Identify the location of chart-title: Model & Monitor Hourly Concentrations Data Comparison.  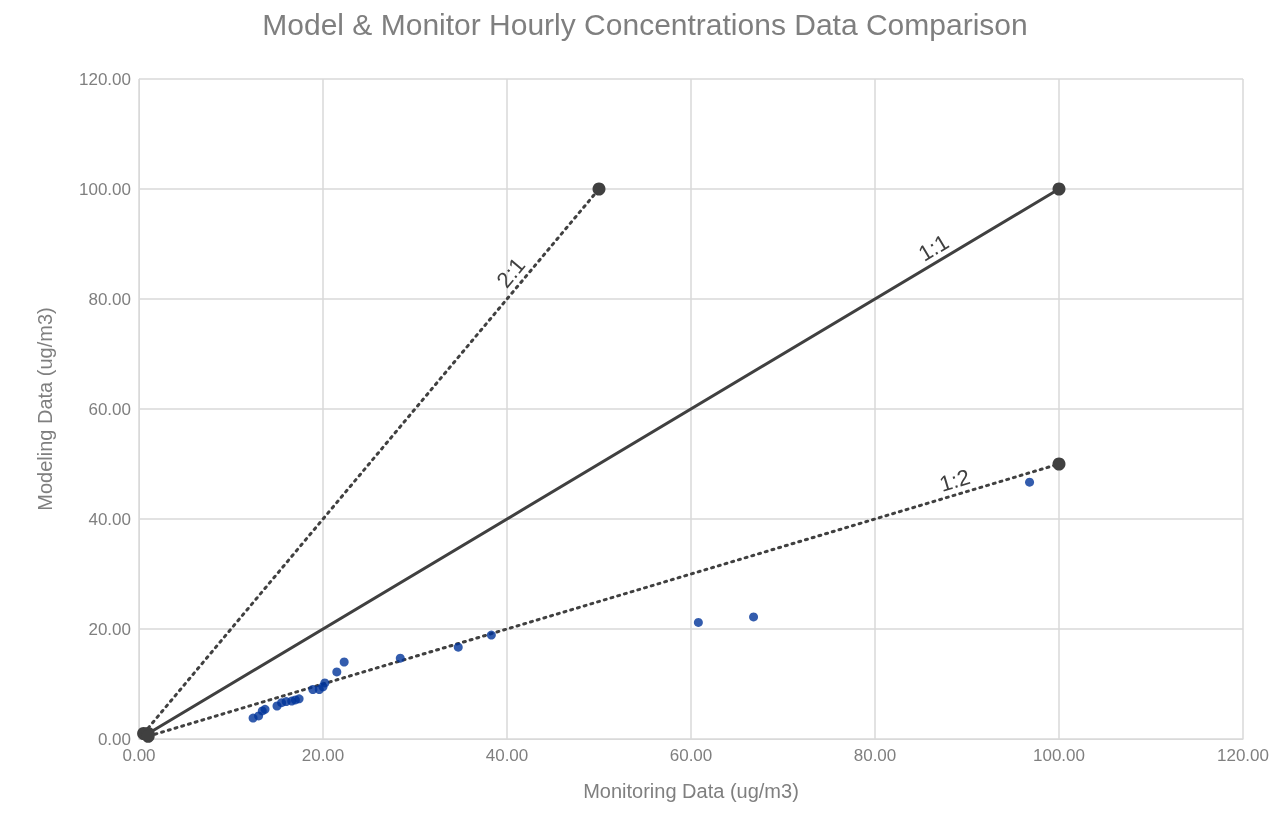
(645, 24).